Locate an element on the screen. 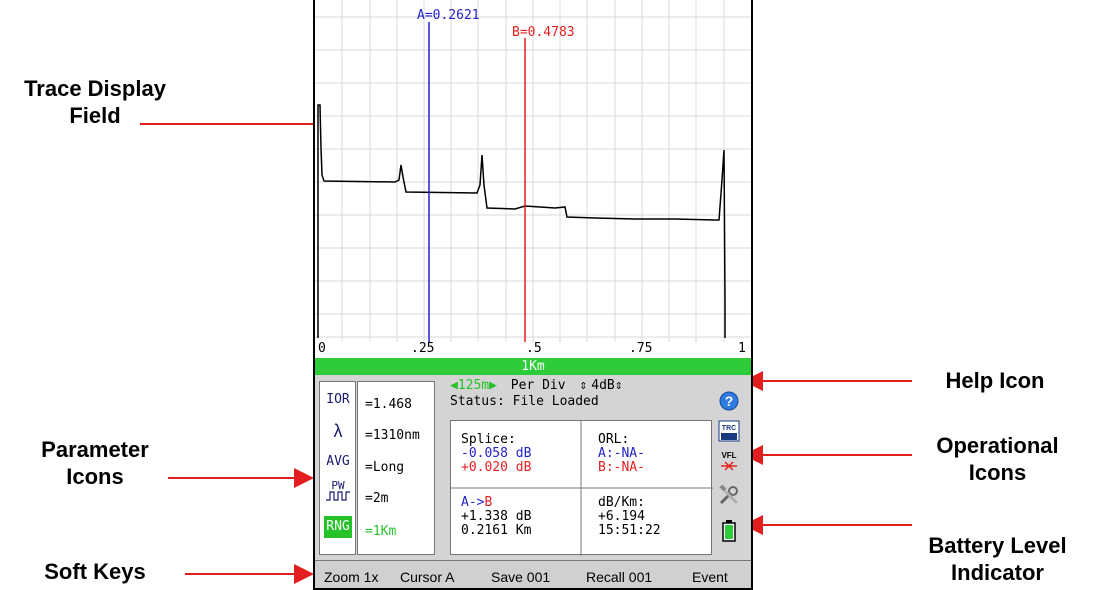 This screenshot has width=1093, height=590. db-value: 4dB is located at coordinates (603, 385).